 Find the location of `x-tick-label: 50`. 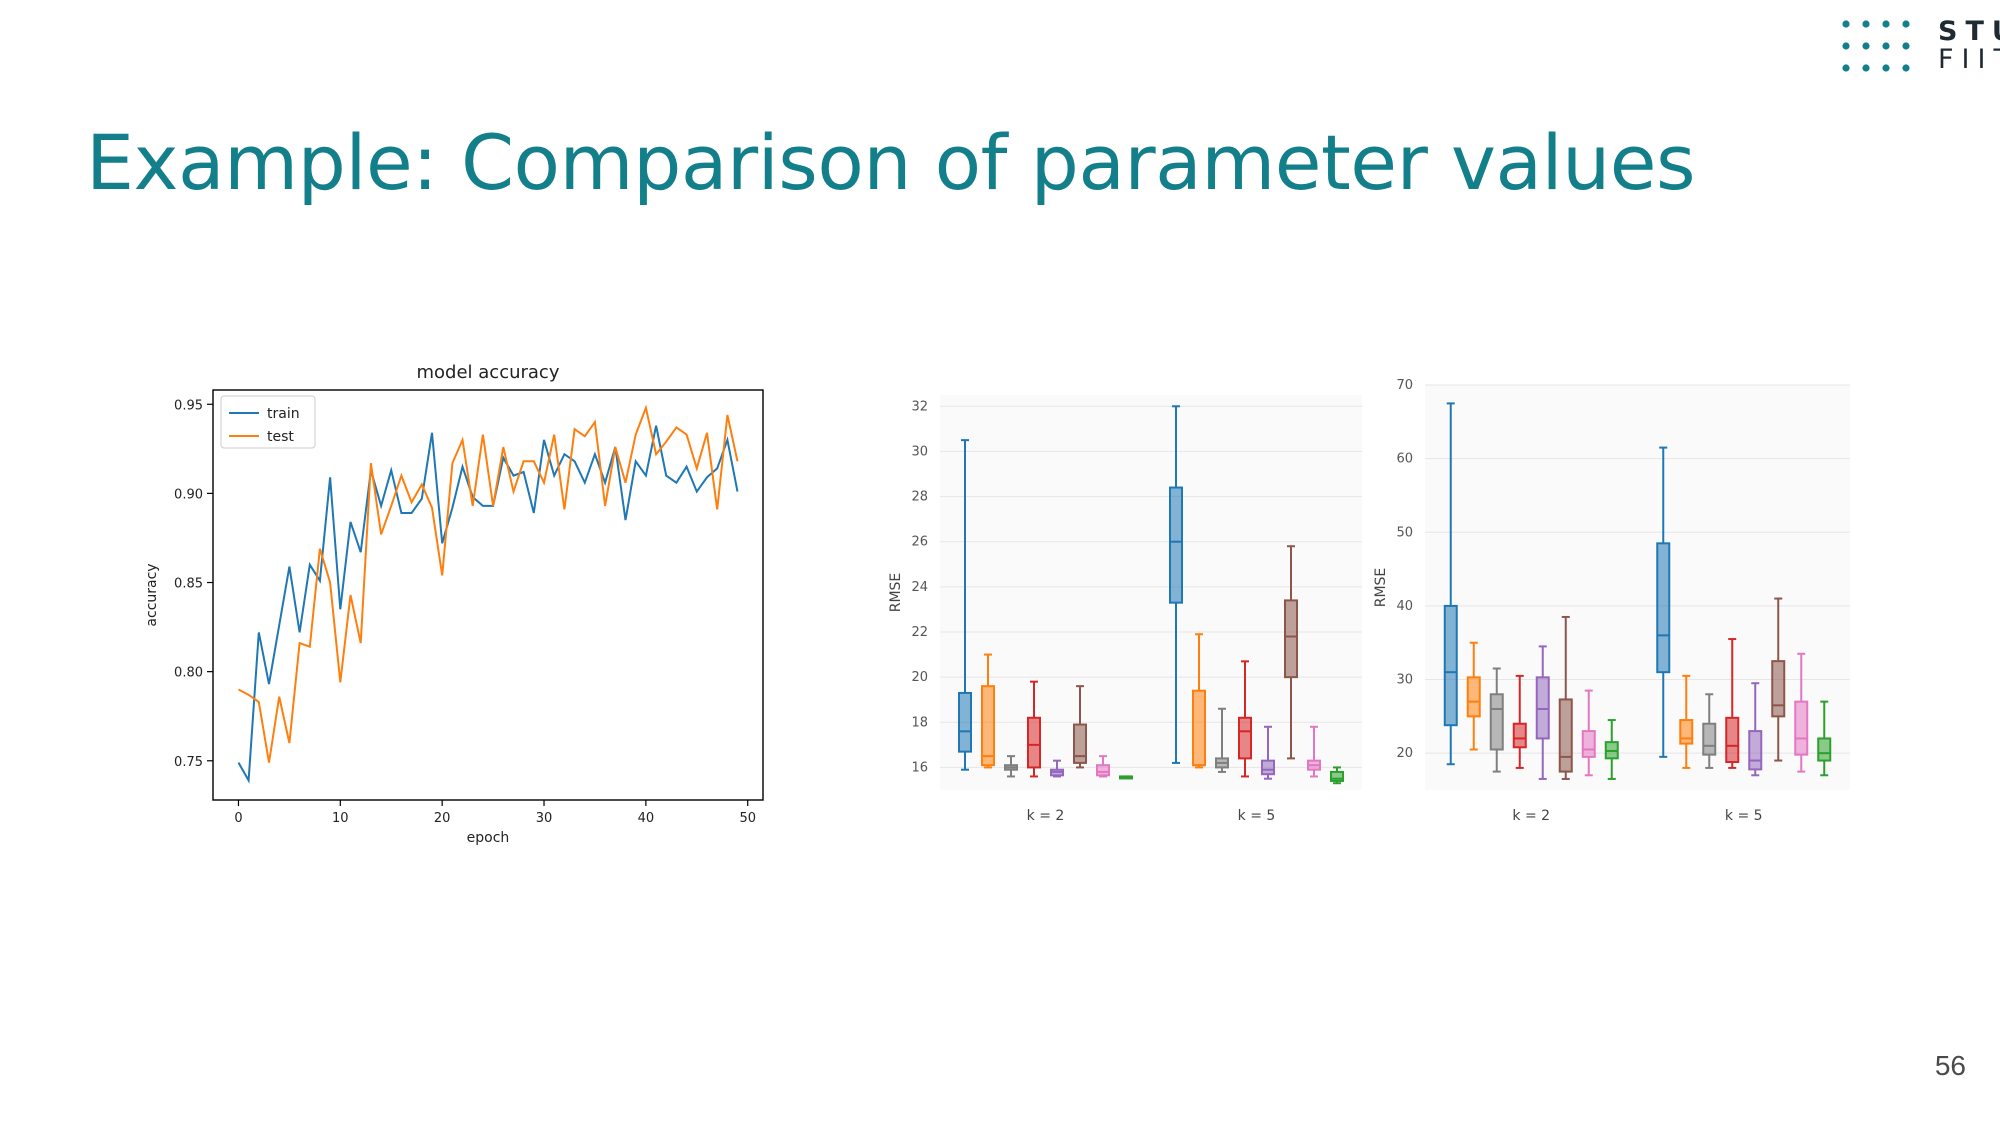

x-tick-label: 50 is located at coordinates (747, 818).